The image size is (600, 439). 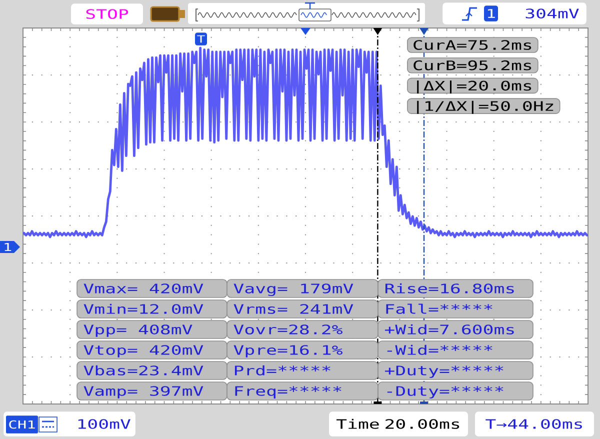 I want to click on annotation: Vamp= 397mV, so click(x=144, y=392).